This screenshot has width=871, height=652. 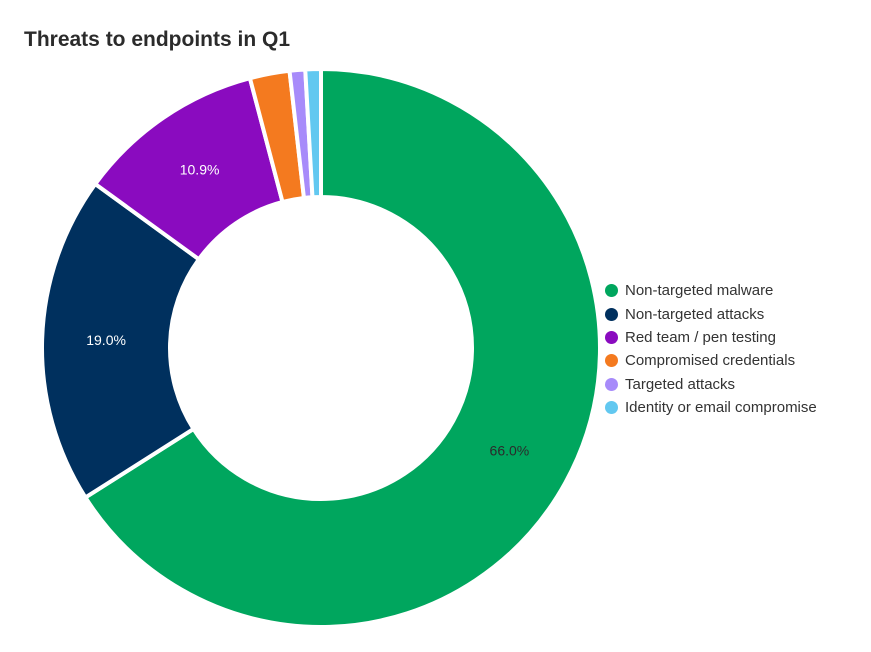 I want to click on legend-item: Compromised credentials, so click(x=711, y=360).